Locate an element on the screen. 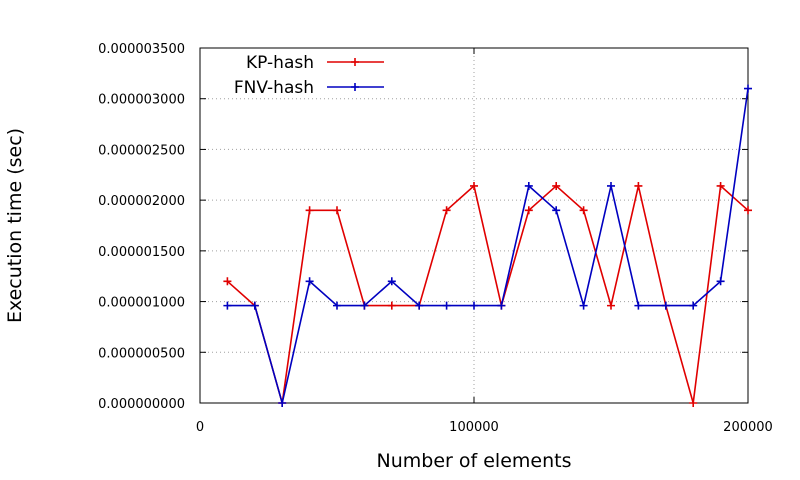 Image resolution: width=800 pixels, height=480 pixels. x-tick-label: 0 is located at coordinates (200, 427).